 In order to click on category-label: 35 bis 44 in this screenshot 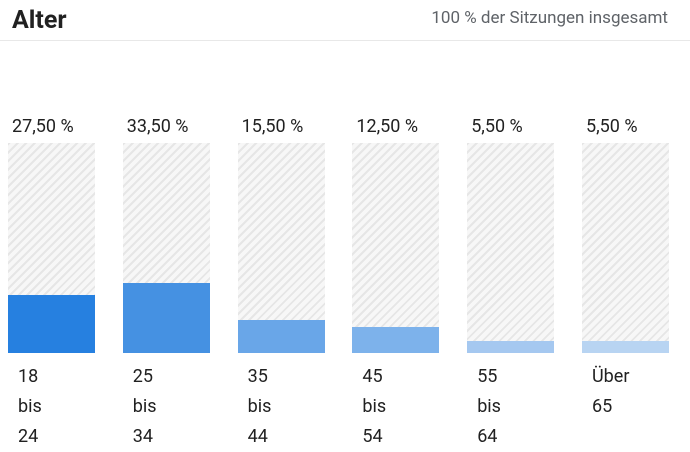, I will do `click(259, 406)`.